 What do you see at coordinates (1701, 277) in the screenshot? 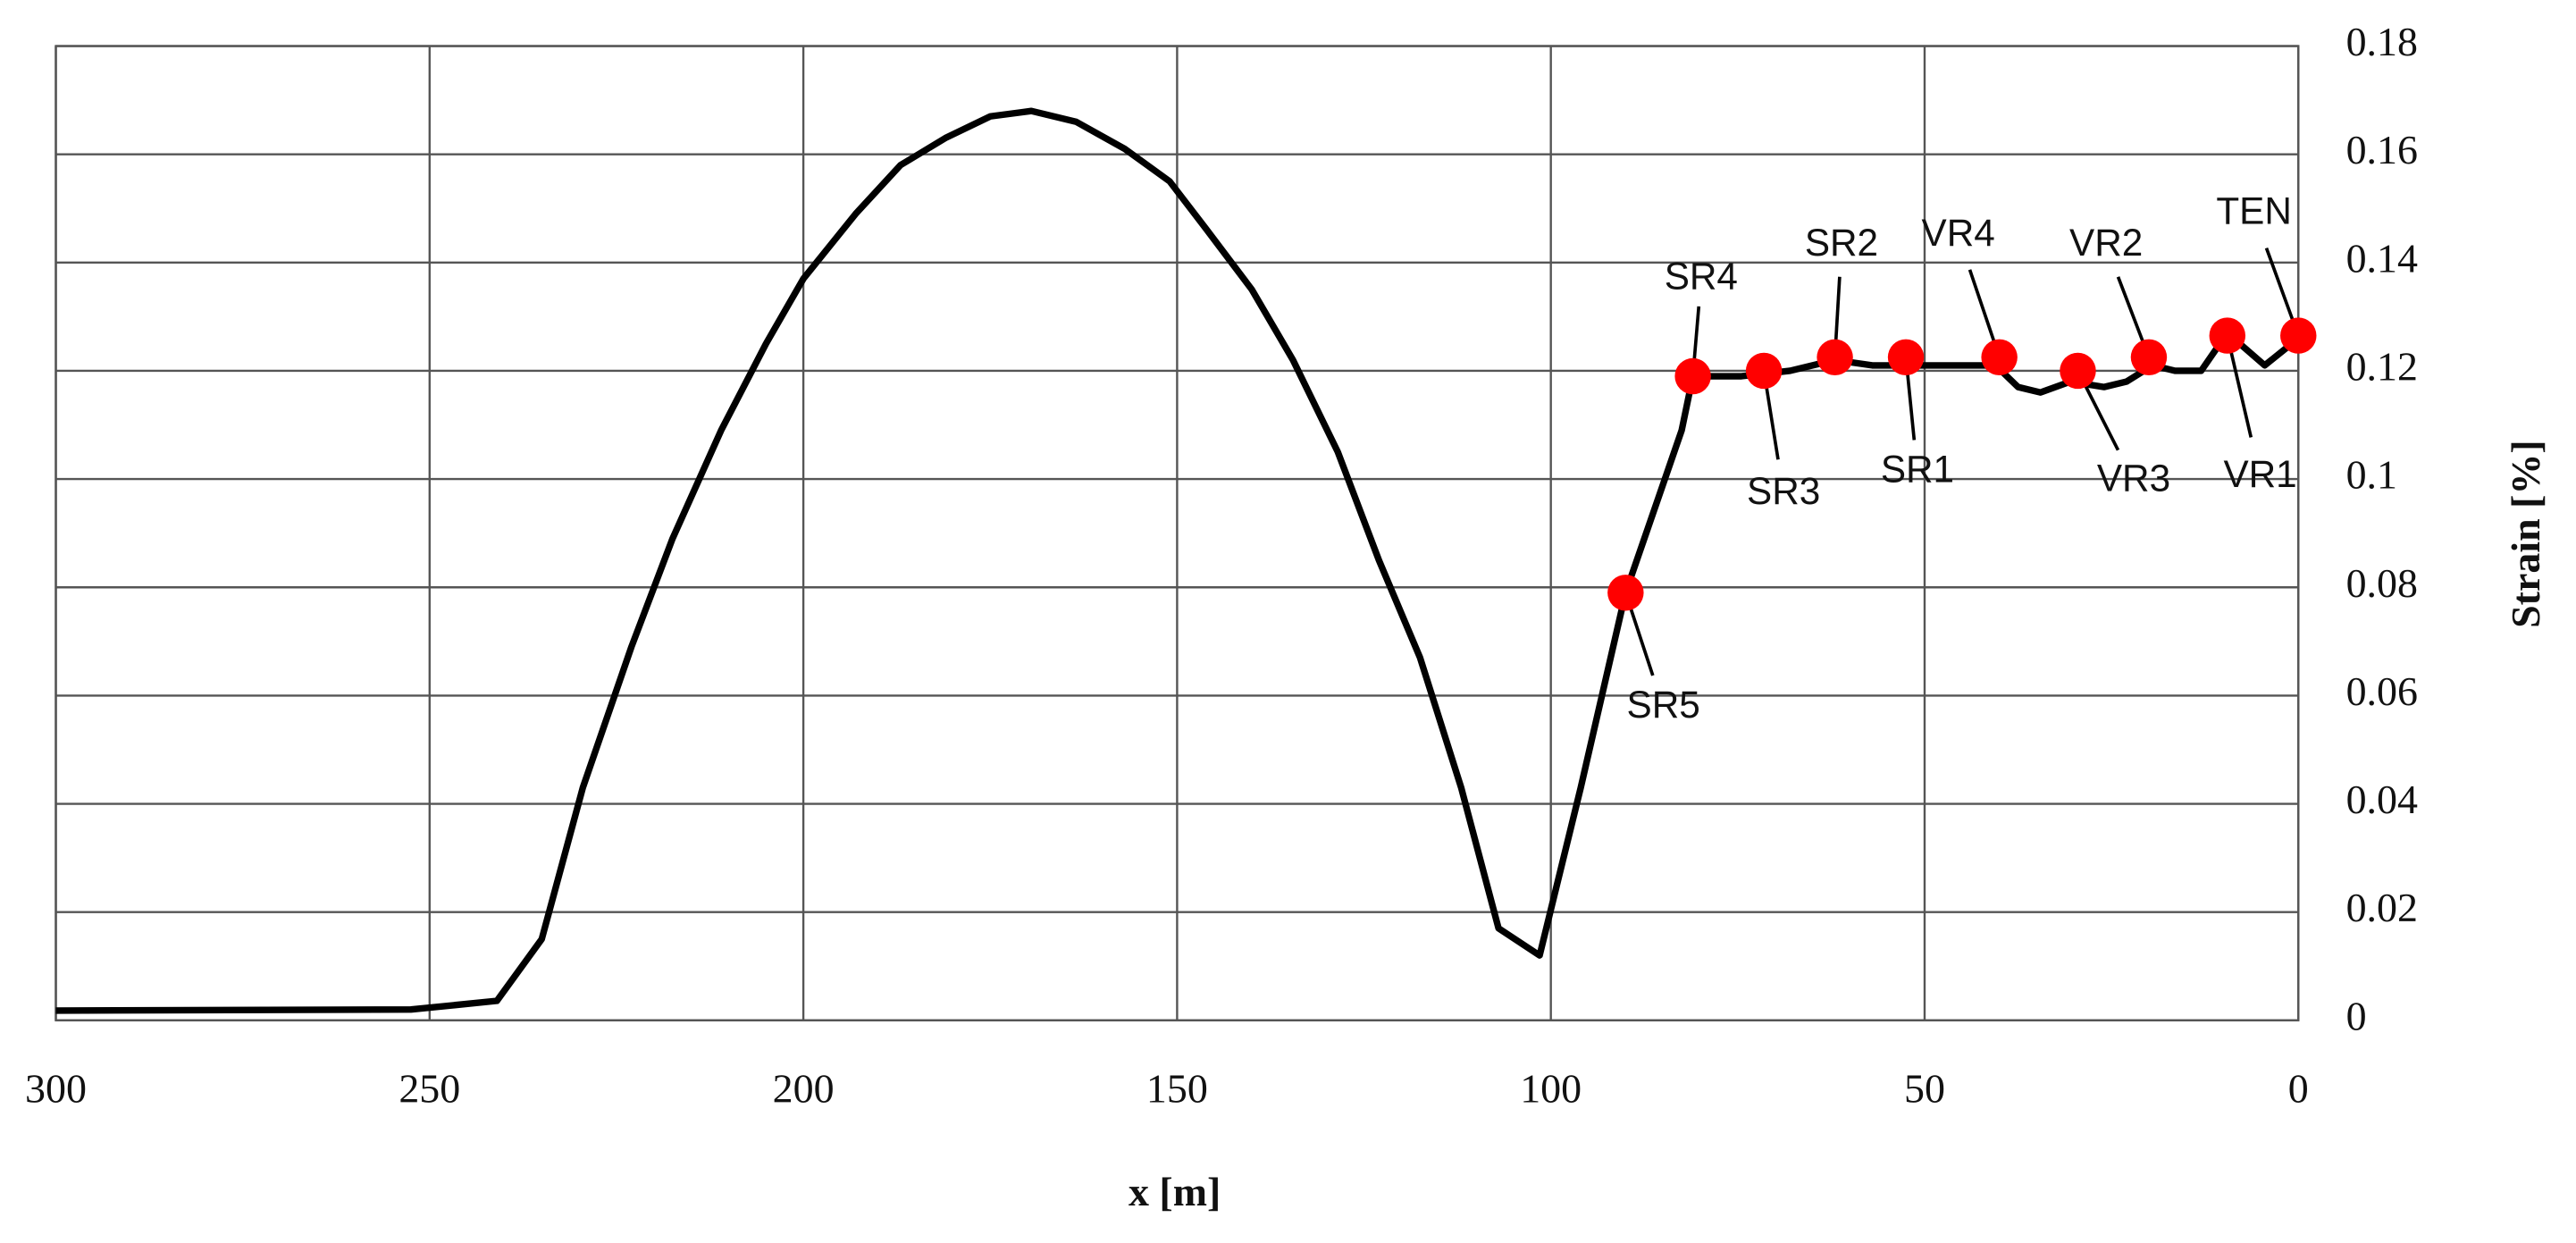
I see `point-label: SR4` at bounding box center [1701, 277].